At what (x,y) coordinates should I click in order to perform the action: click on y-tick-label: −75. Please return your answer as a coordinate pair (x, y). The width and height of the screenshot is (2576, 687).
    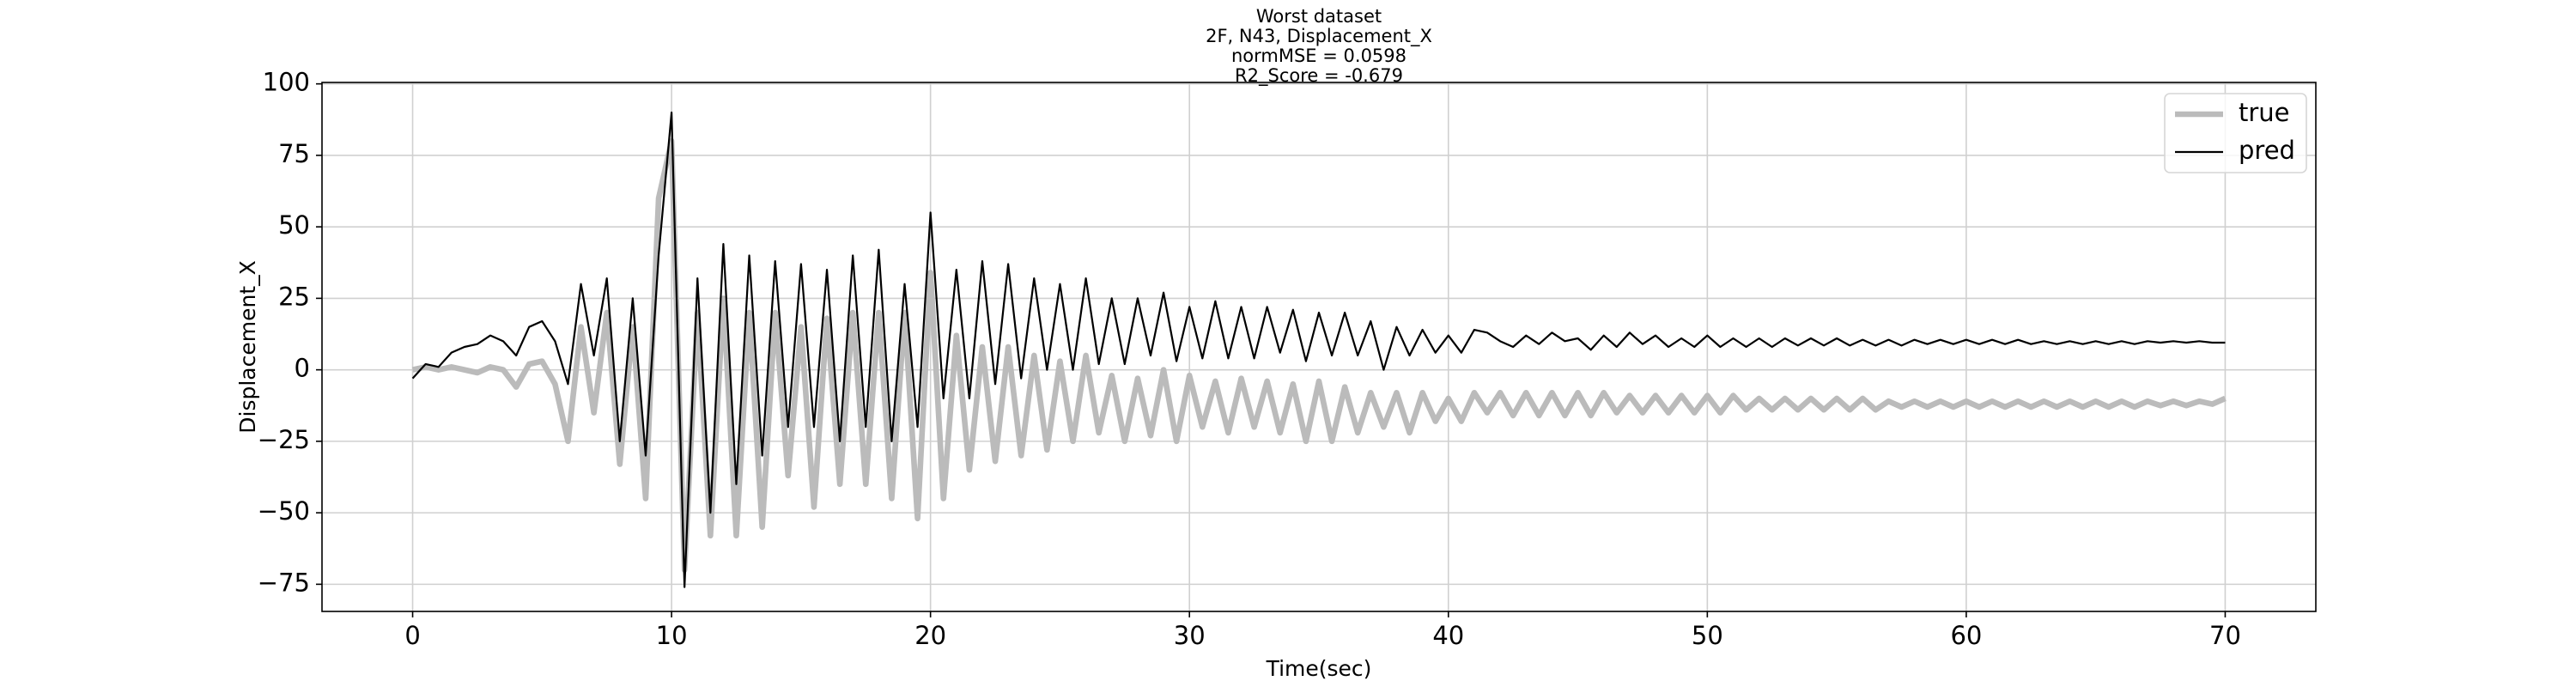
    Looking at the image, I should click on (284, 582).